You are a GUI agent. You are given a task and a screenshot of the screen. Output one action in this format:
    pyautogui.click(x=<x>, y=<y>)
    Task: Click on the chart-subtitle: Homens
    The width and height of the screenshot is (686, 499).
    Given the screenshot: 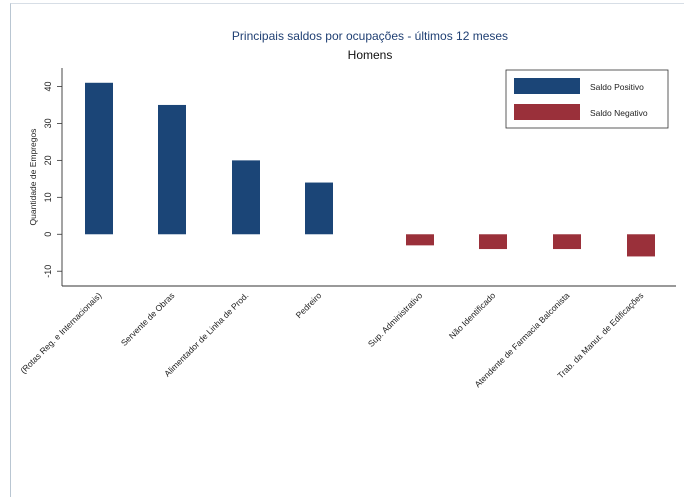 What is the action you would take?
    pyautogui.click(x=370, y=55)
    